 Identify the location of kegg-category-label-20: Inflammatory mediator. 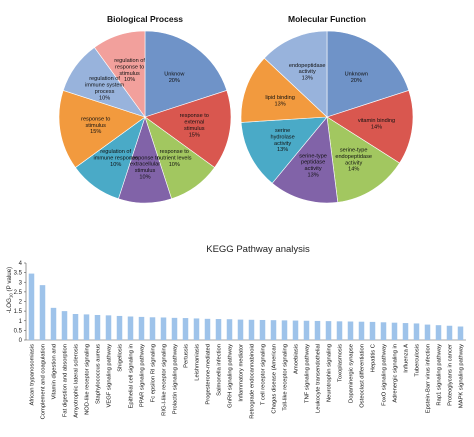
(242, 373).